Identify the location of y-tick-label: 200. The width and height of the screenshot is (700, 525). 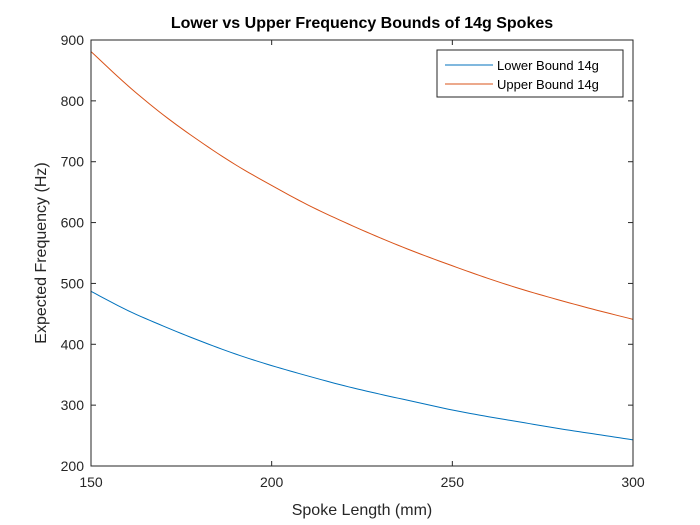
(73, 466).